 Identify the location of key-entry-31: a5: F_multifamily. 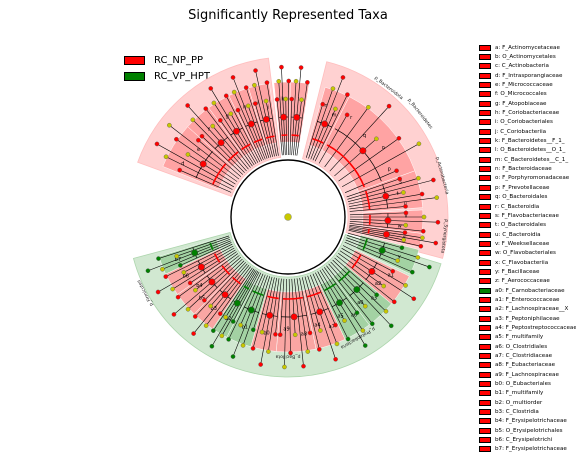
(527, 337).